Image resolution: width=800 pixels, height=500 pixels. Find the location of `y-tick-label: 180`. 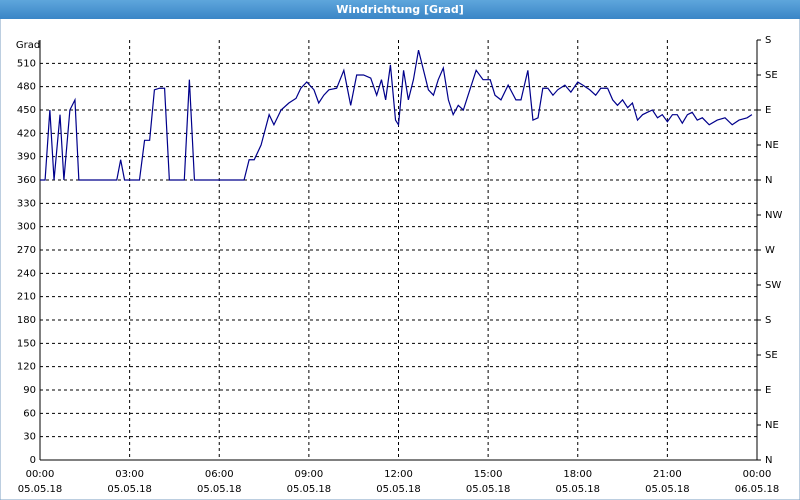

y-tick-label: 180 is located at coordinates (26, 320).